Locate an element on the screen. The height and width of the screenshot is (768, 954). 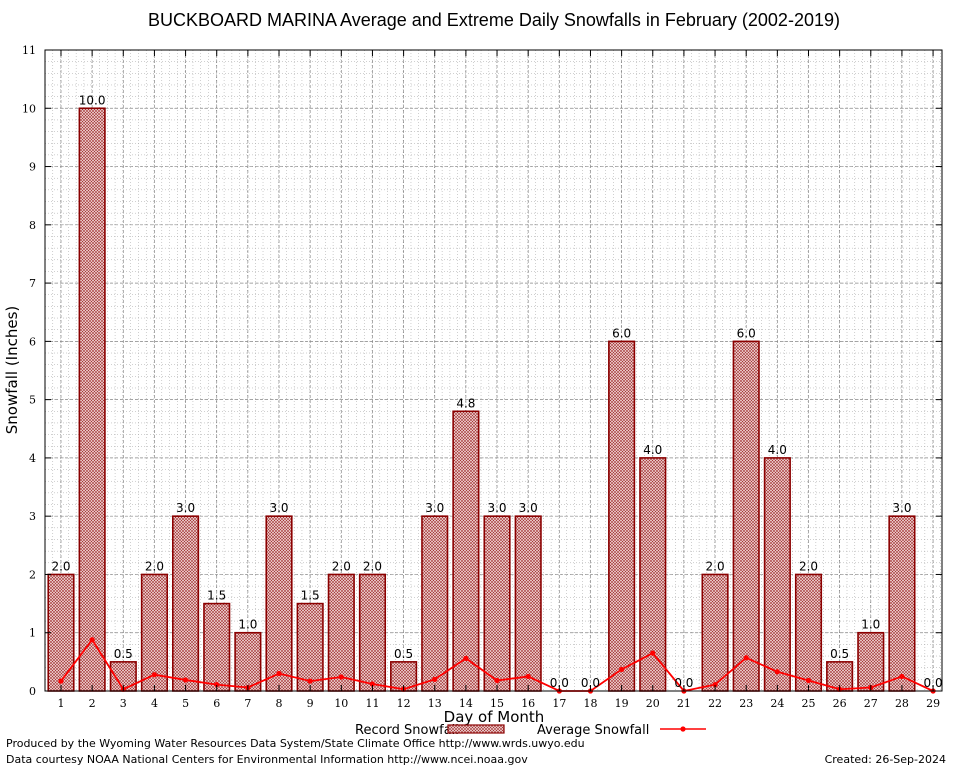
x-tick-label: 24 is located at coordinates (777, 703).